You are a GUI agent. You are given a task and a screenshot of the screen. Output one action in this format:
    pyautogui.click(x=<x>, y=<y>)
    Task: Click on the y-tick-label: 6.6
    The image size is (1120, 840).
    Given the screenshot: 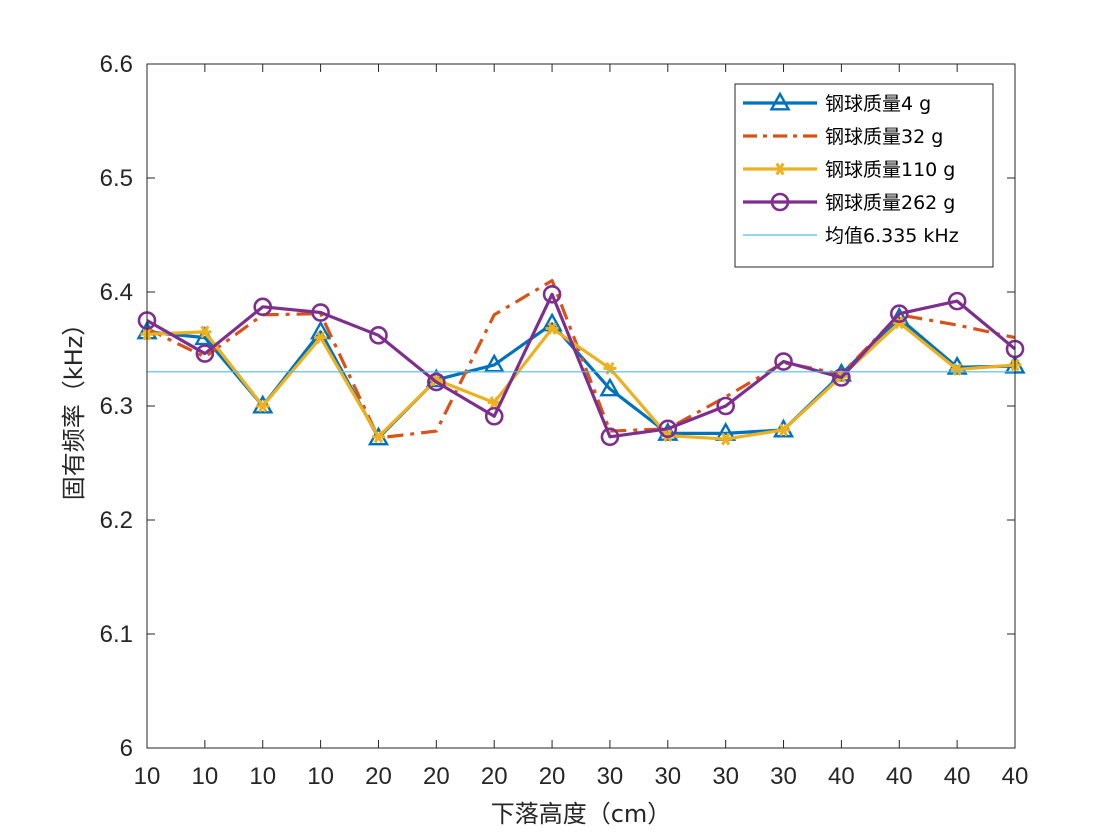 What is the action you would take?
    pyautogui.click(x=116, y=64)
    